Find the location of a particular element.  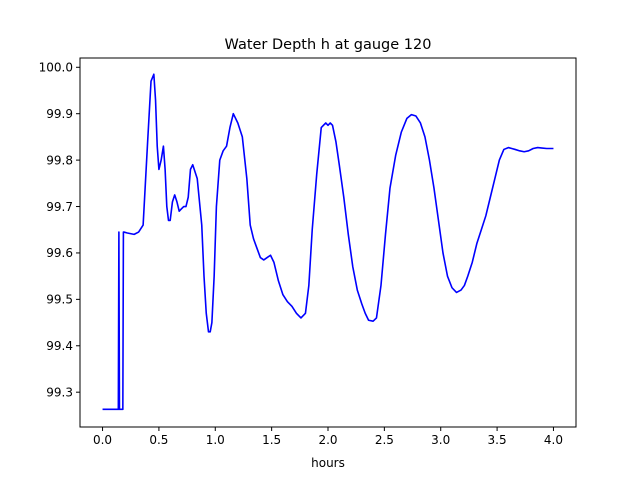

x-tick-label: 3.0 is located at coordinates (440, 440).